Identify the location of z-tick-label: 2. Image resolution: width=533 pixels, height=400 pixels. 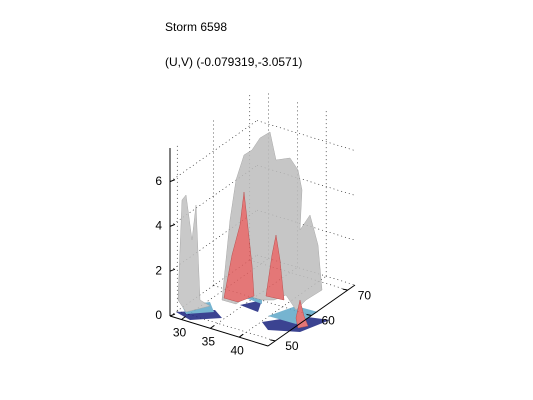
(158, 270).